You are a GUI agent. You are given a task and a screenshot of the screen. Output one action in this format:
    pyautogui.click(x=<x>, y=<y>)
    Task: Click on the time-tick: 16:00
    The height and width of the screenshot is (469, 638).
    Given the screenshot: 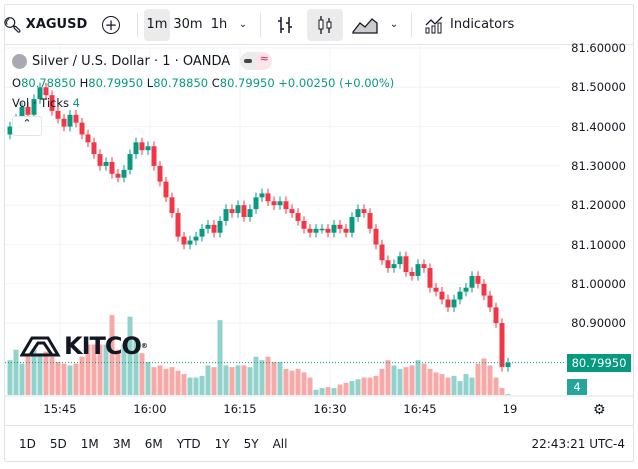 What is the action you would take?
    pyautogui.click(x=150, y=409)
    